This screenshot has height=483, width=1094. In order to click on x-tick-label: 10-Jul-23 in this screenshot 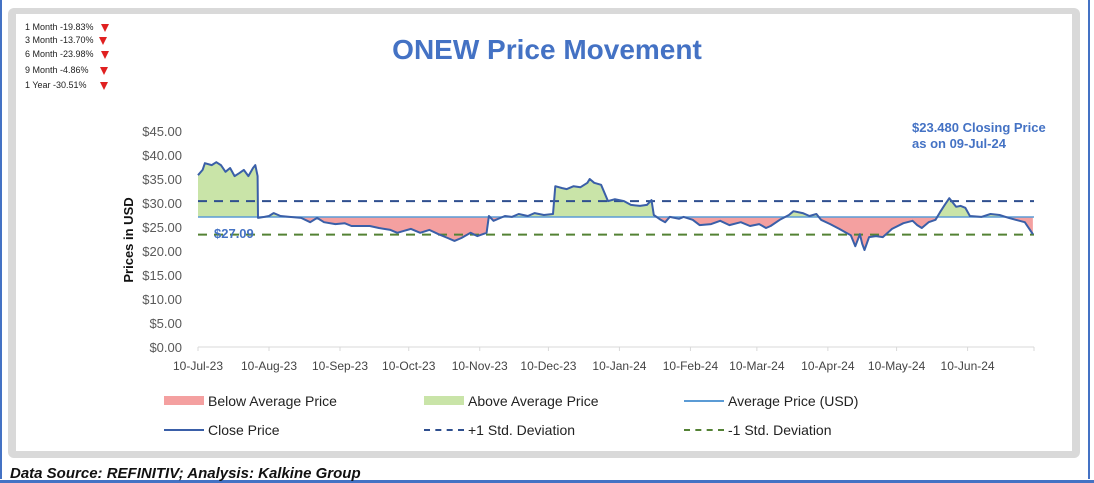, I will do `click(198, 366)`.